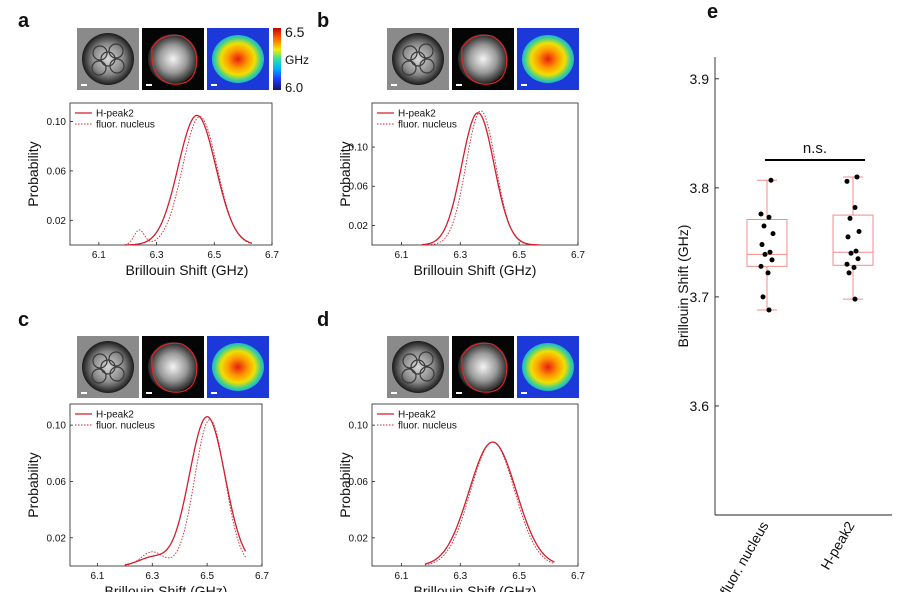 This screenshot has width=900, height=592. Describe the element at coordinates (700, 297) in the screenshot. I see `y-tick-label: 3.7` at that location.